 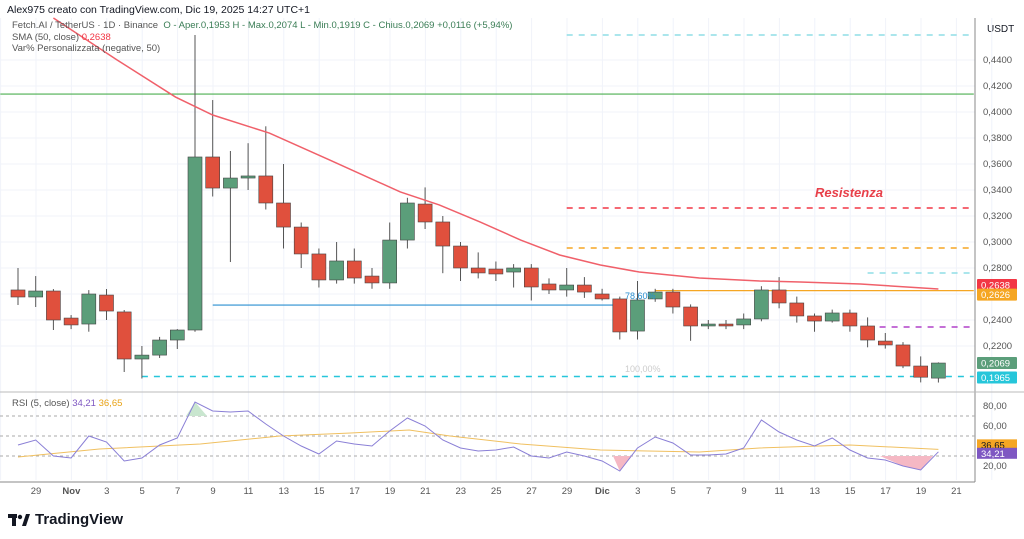 I want to click on rsi-badge-text: 34,21, so click(x=993, y=454).